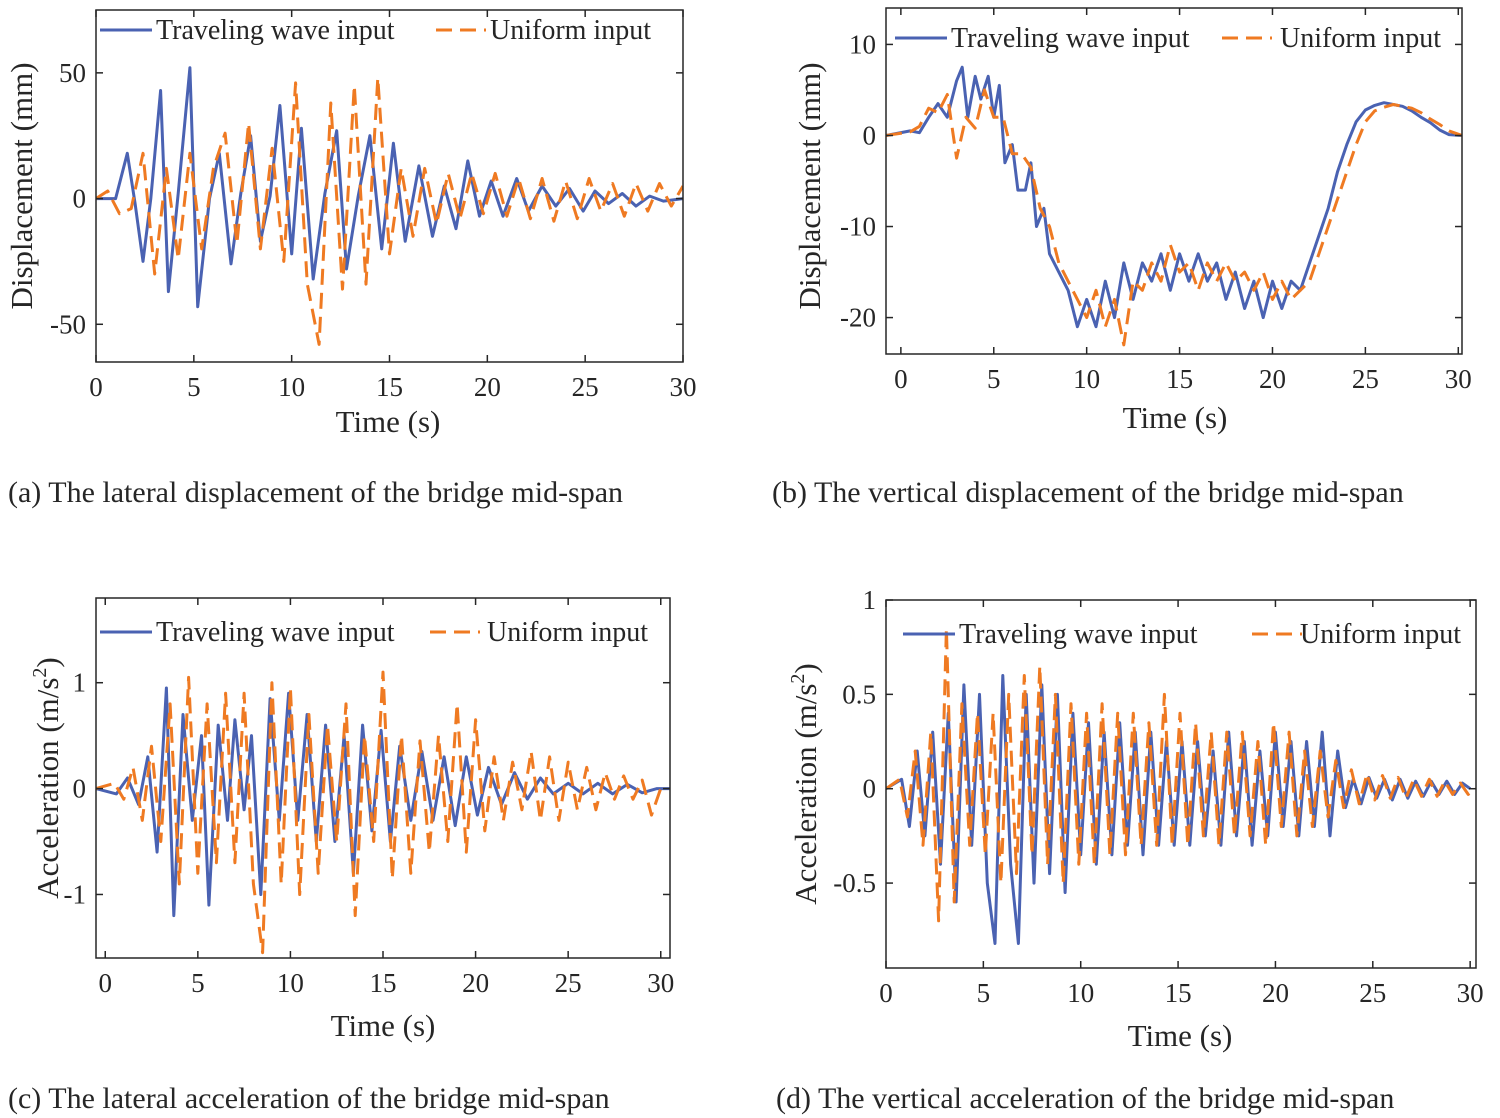 This screenshot has height=1118, width=1500. Describe the element at coordinates (862, 44) in the screenshot. I see `y-tick-label: 10` at that location.